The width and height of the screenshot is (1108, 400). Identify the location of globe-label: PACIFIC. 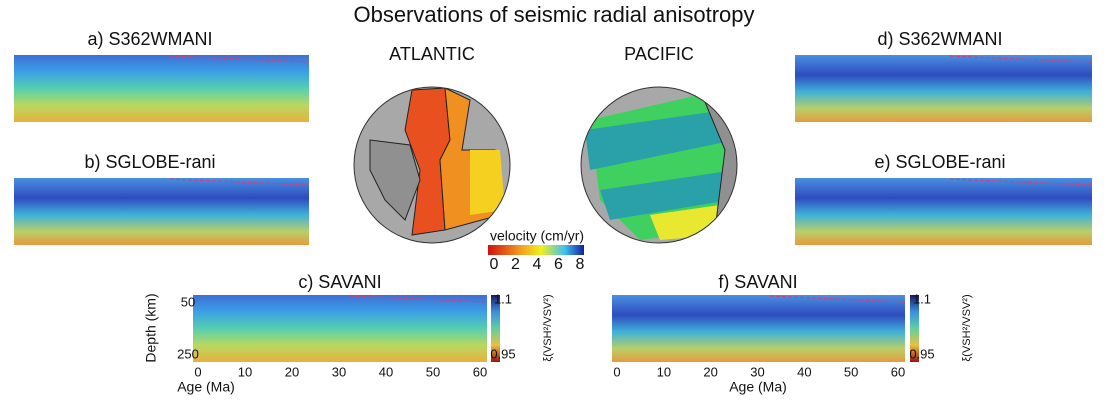
(659, 54).